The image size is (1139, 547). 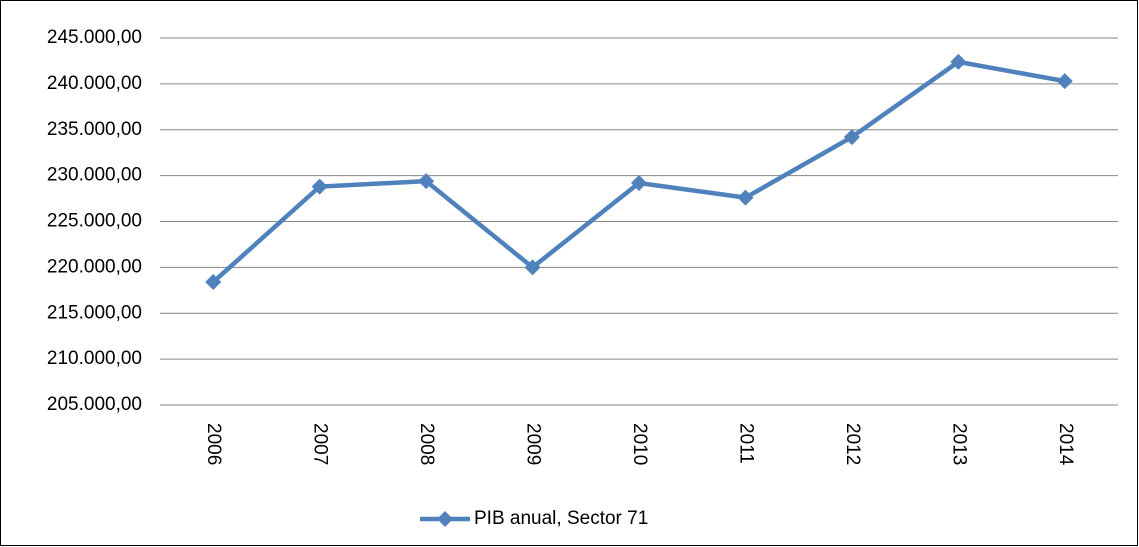 What do you see at coordinates (94, 358) in the screenshot?
I see `y-tick-label: 210.000,00` at bounding box center [94, 358].